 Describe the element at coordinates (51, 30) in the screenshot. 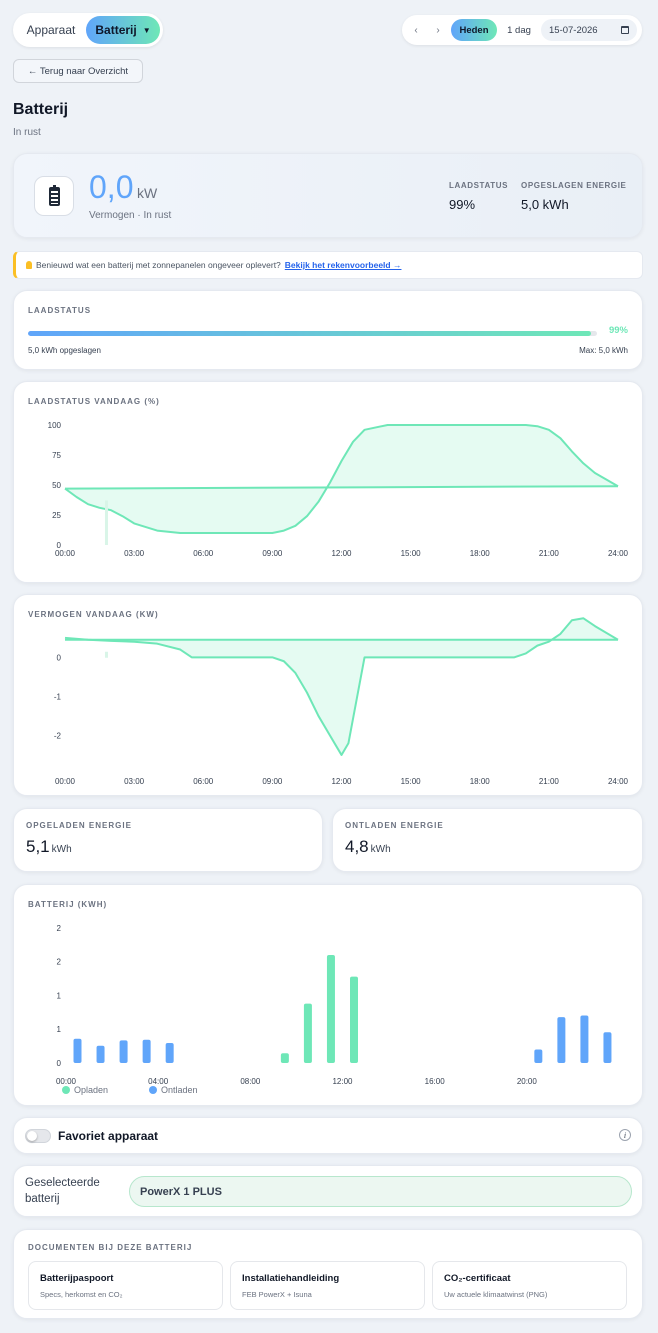

I see `tab-apparaat: Apparaat` at that location.